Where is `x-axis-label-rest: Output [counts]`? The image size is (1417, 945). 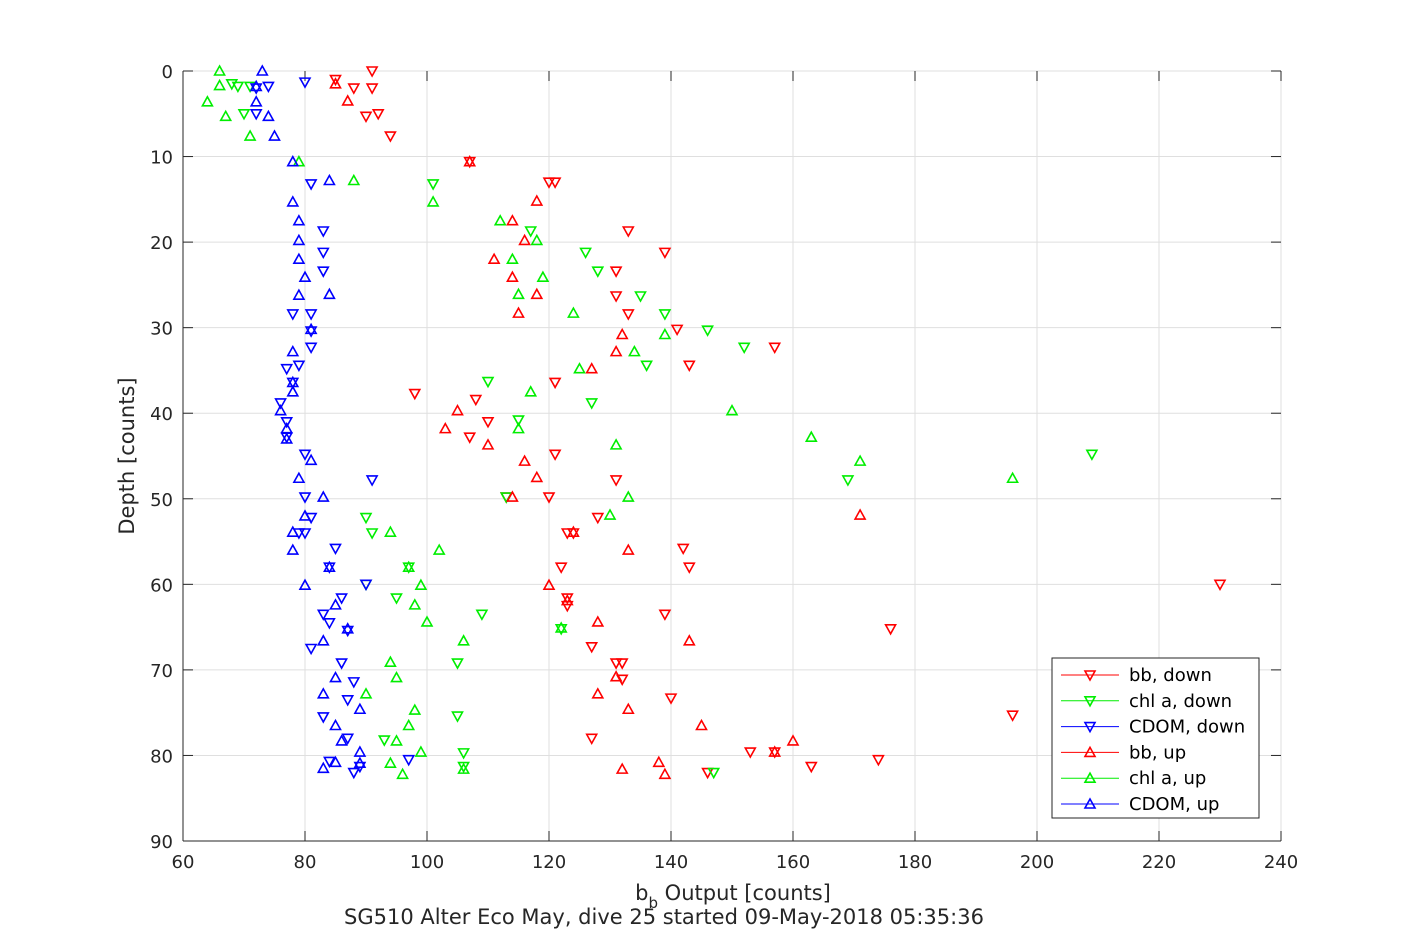 x-axis-label-rest: Output [counts] is located at coordinates (744, 893).